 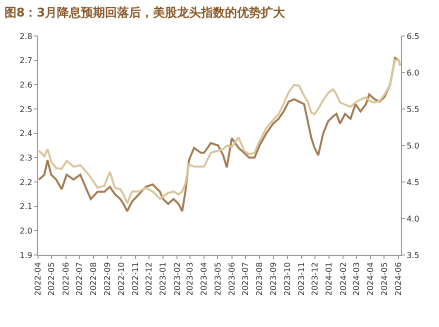 I want to click on y-tick-label: 2.3, so click(x=26, y=157).